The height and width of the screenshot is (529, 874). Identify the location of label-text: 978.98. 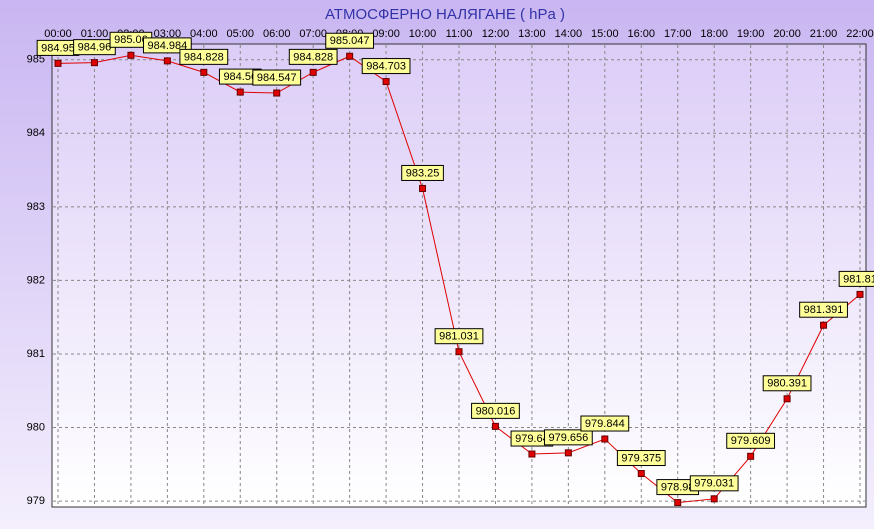
(678, 487).